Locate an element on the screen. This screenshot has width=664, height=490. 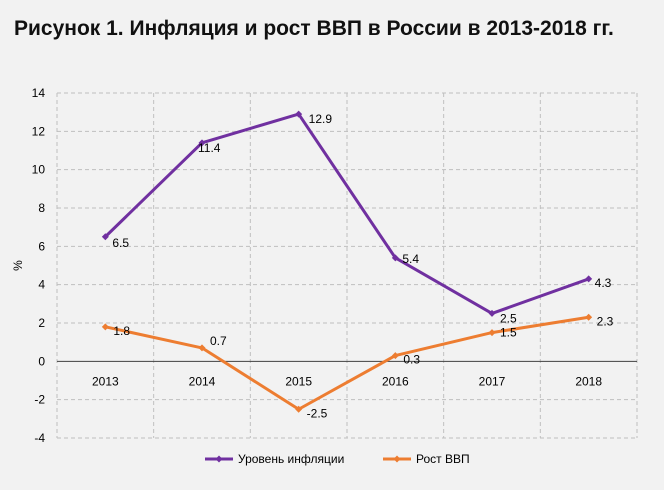
x-tick-label: 2015 is located at coordinates (298, 381).